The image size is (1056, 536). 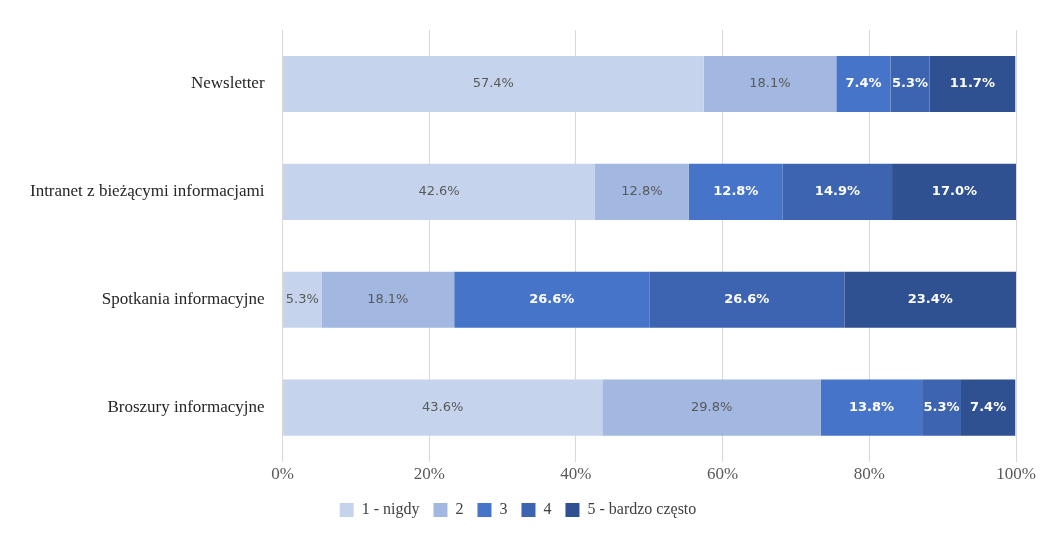 I want to click on y-tick-label: Spotkania informacyjne, so click(x=183, y=299).